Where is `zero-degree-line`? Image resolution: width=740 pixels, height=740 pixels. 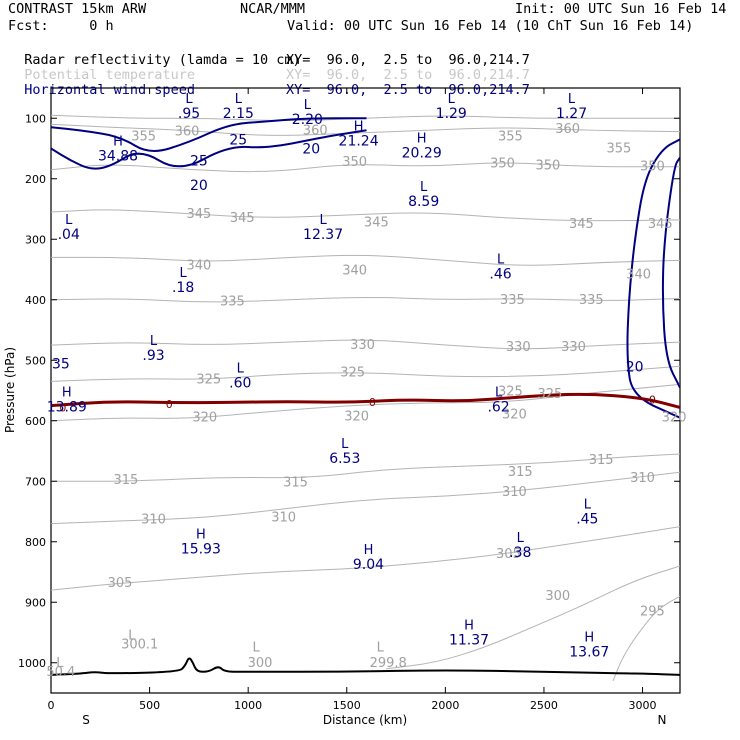 zero-degree-line is located at coordinates (365, 400).